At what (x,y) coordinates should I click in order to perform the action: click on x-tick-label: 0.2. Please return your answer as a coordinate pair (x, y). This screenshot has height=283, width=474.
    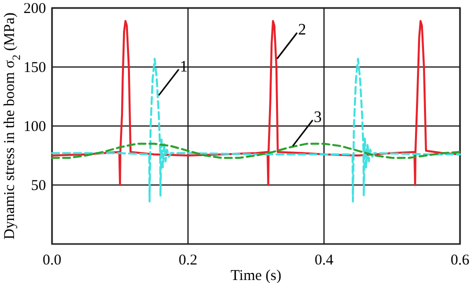
    Looking at the image, I should click on (188, 260).